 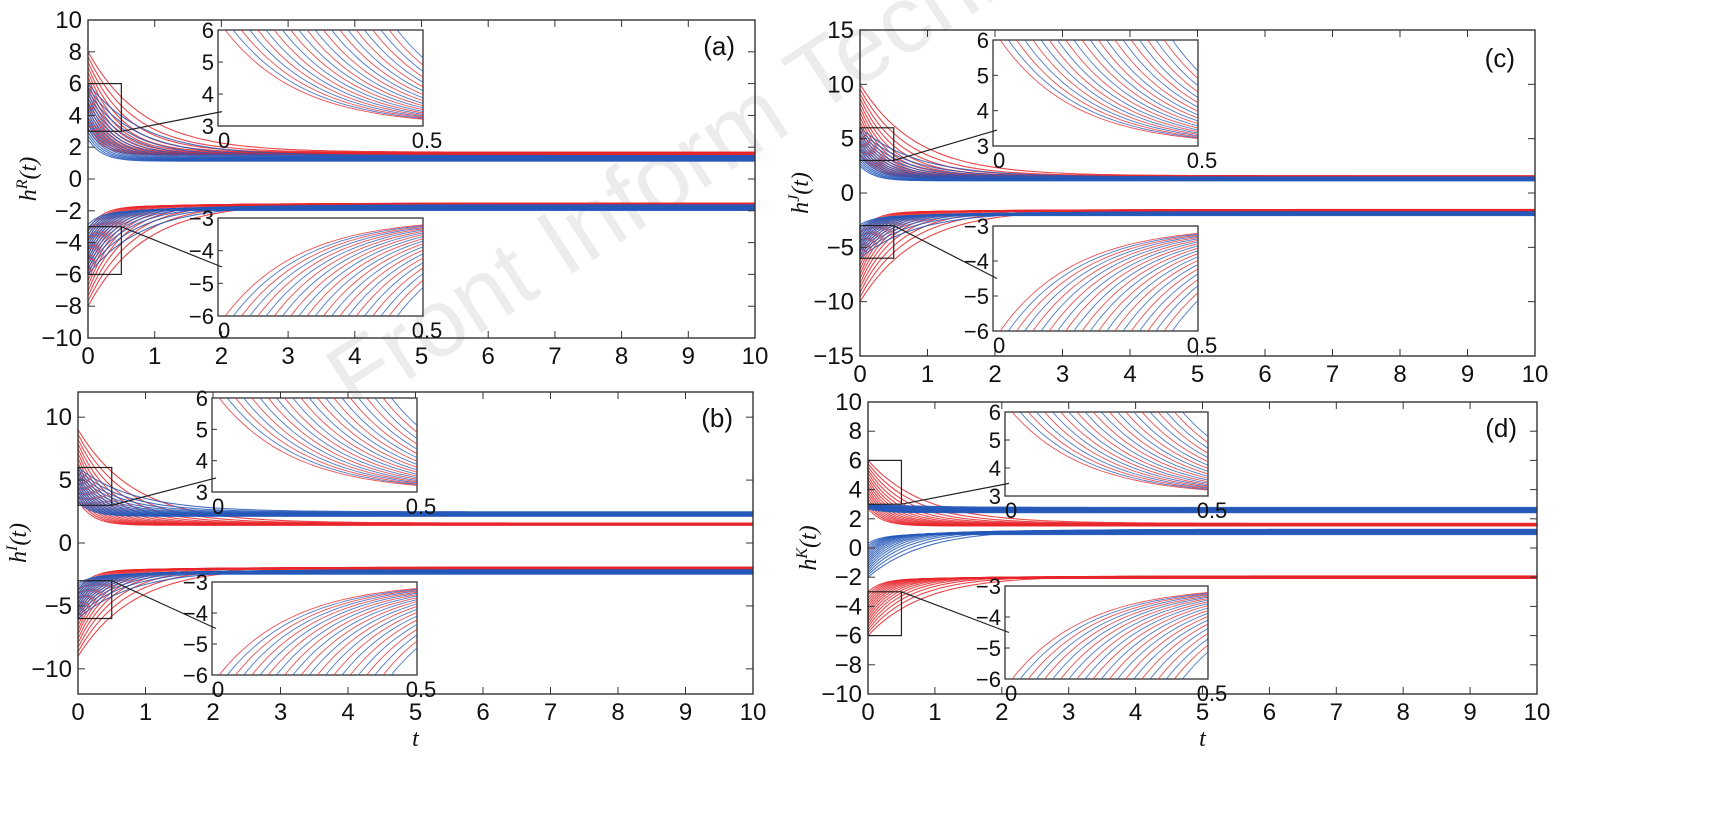 I want to click on inset-y-tick-label: −4, so click(x=195, y=613).